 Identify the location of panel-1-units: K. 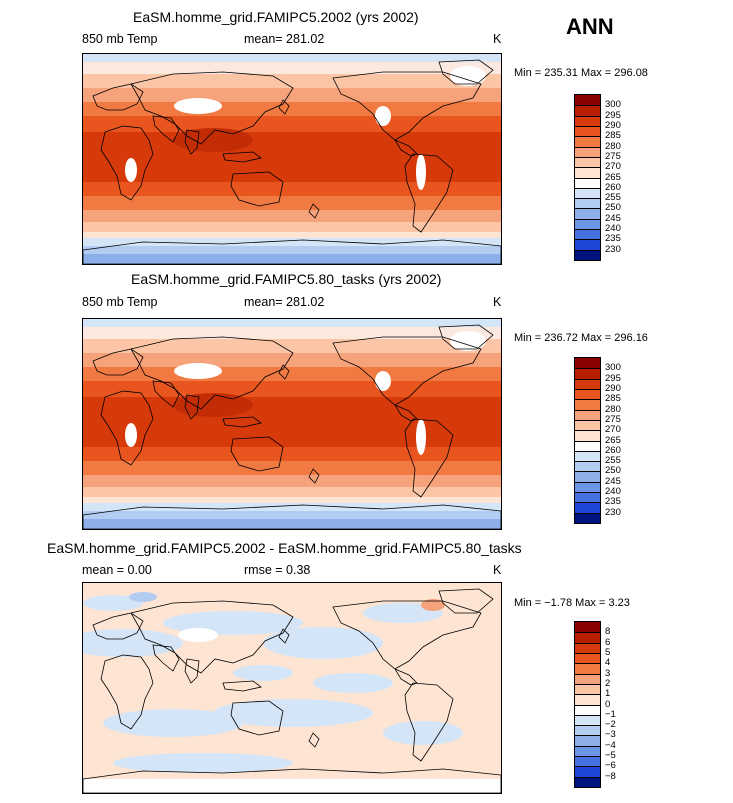
(497, 39).